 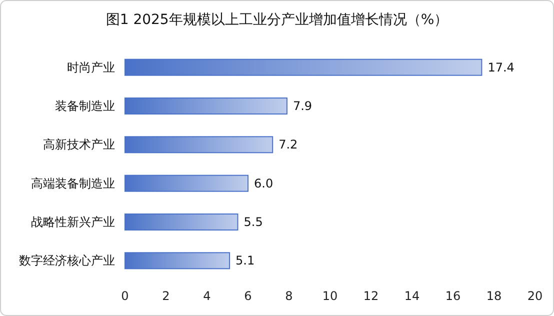 What do you see at coordinates (125, 296) in the screenshot?
I see `x-tick-label: 0` at bounding box center [125, 296].